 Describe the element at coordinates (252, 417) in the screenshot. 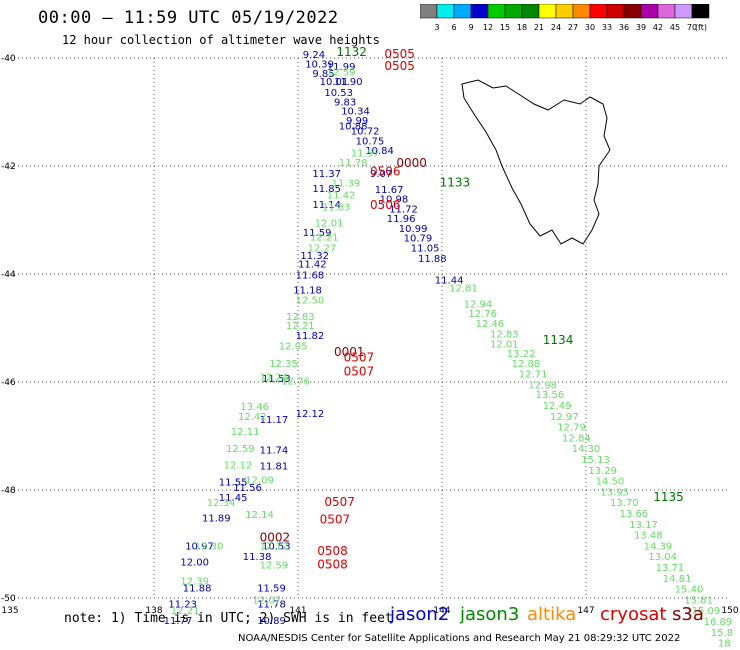

I see `wave-height-point: 12.42` at that location.